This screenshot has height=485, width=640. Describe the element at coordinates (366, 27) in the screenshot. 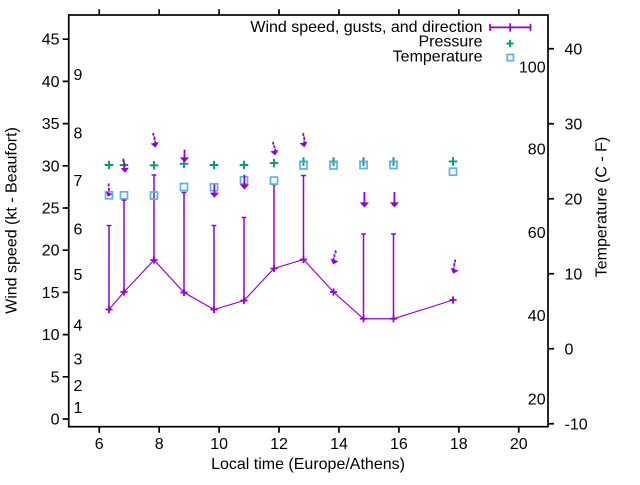

I see `svg-text:Wind speed, gusts, and directi: Wind speed, gusts, and direction` at that location.